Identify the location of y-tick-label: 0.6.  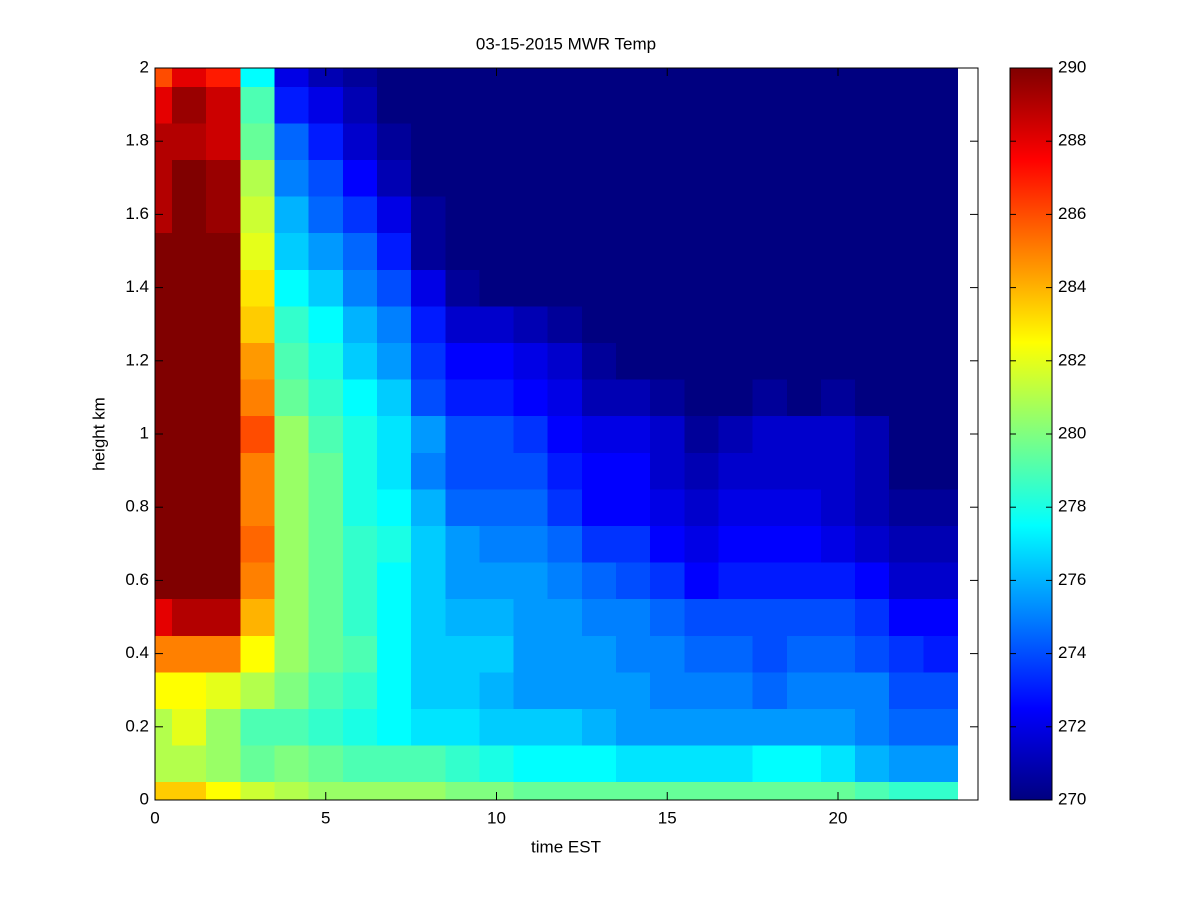
(137, 579).